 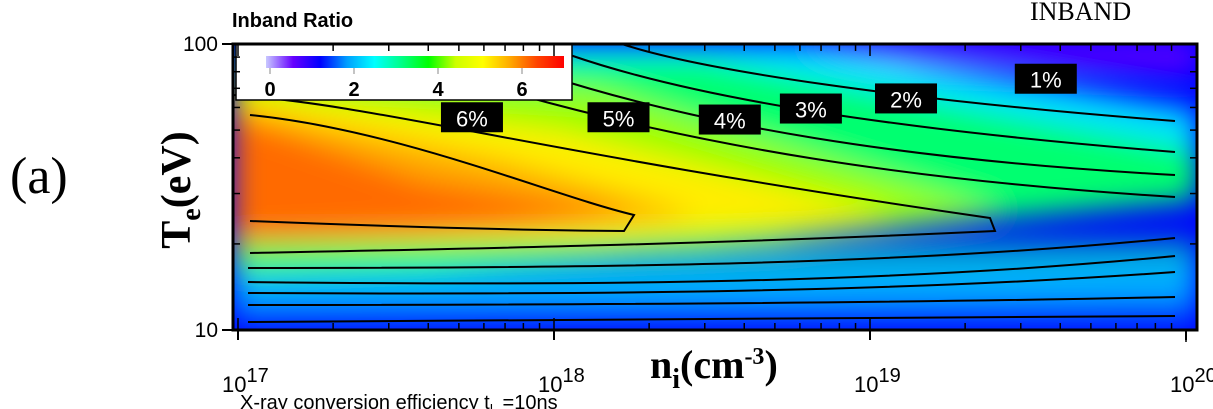 I want to click on y-axis-label: Te(eV), so click(x=180, y=189).